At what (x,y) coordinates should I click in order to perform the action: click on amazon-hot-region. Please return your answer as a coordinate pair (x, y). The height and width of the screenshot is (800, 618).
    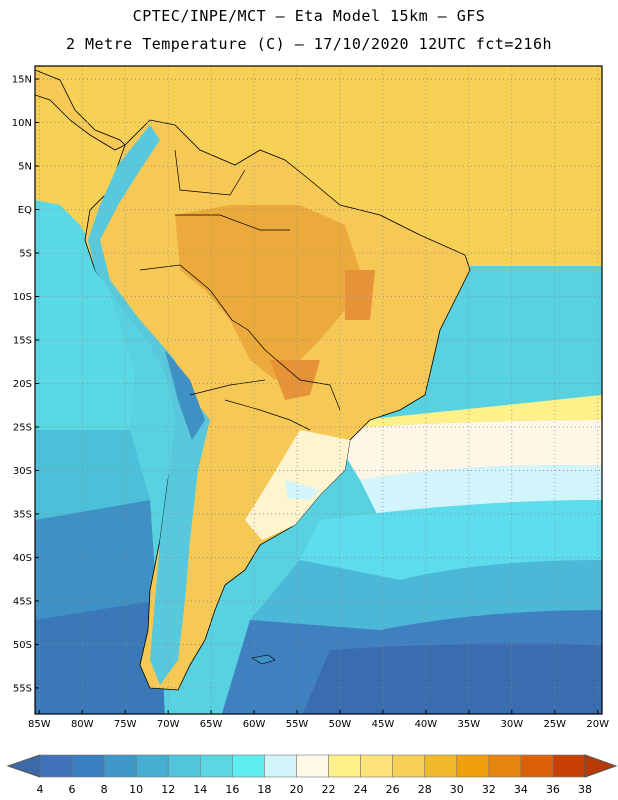
    Looking at the image, I should click on (267, 292).